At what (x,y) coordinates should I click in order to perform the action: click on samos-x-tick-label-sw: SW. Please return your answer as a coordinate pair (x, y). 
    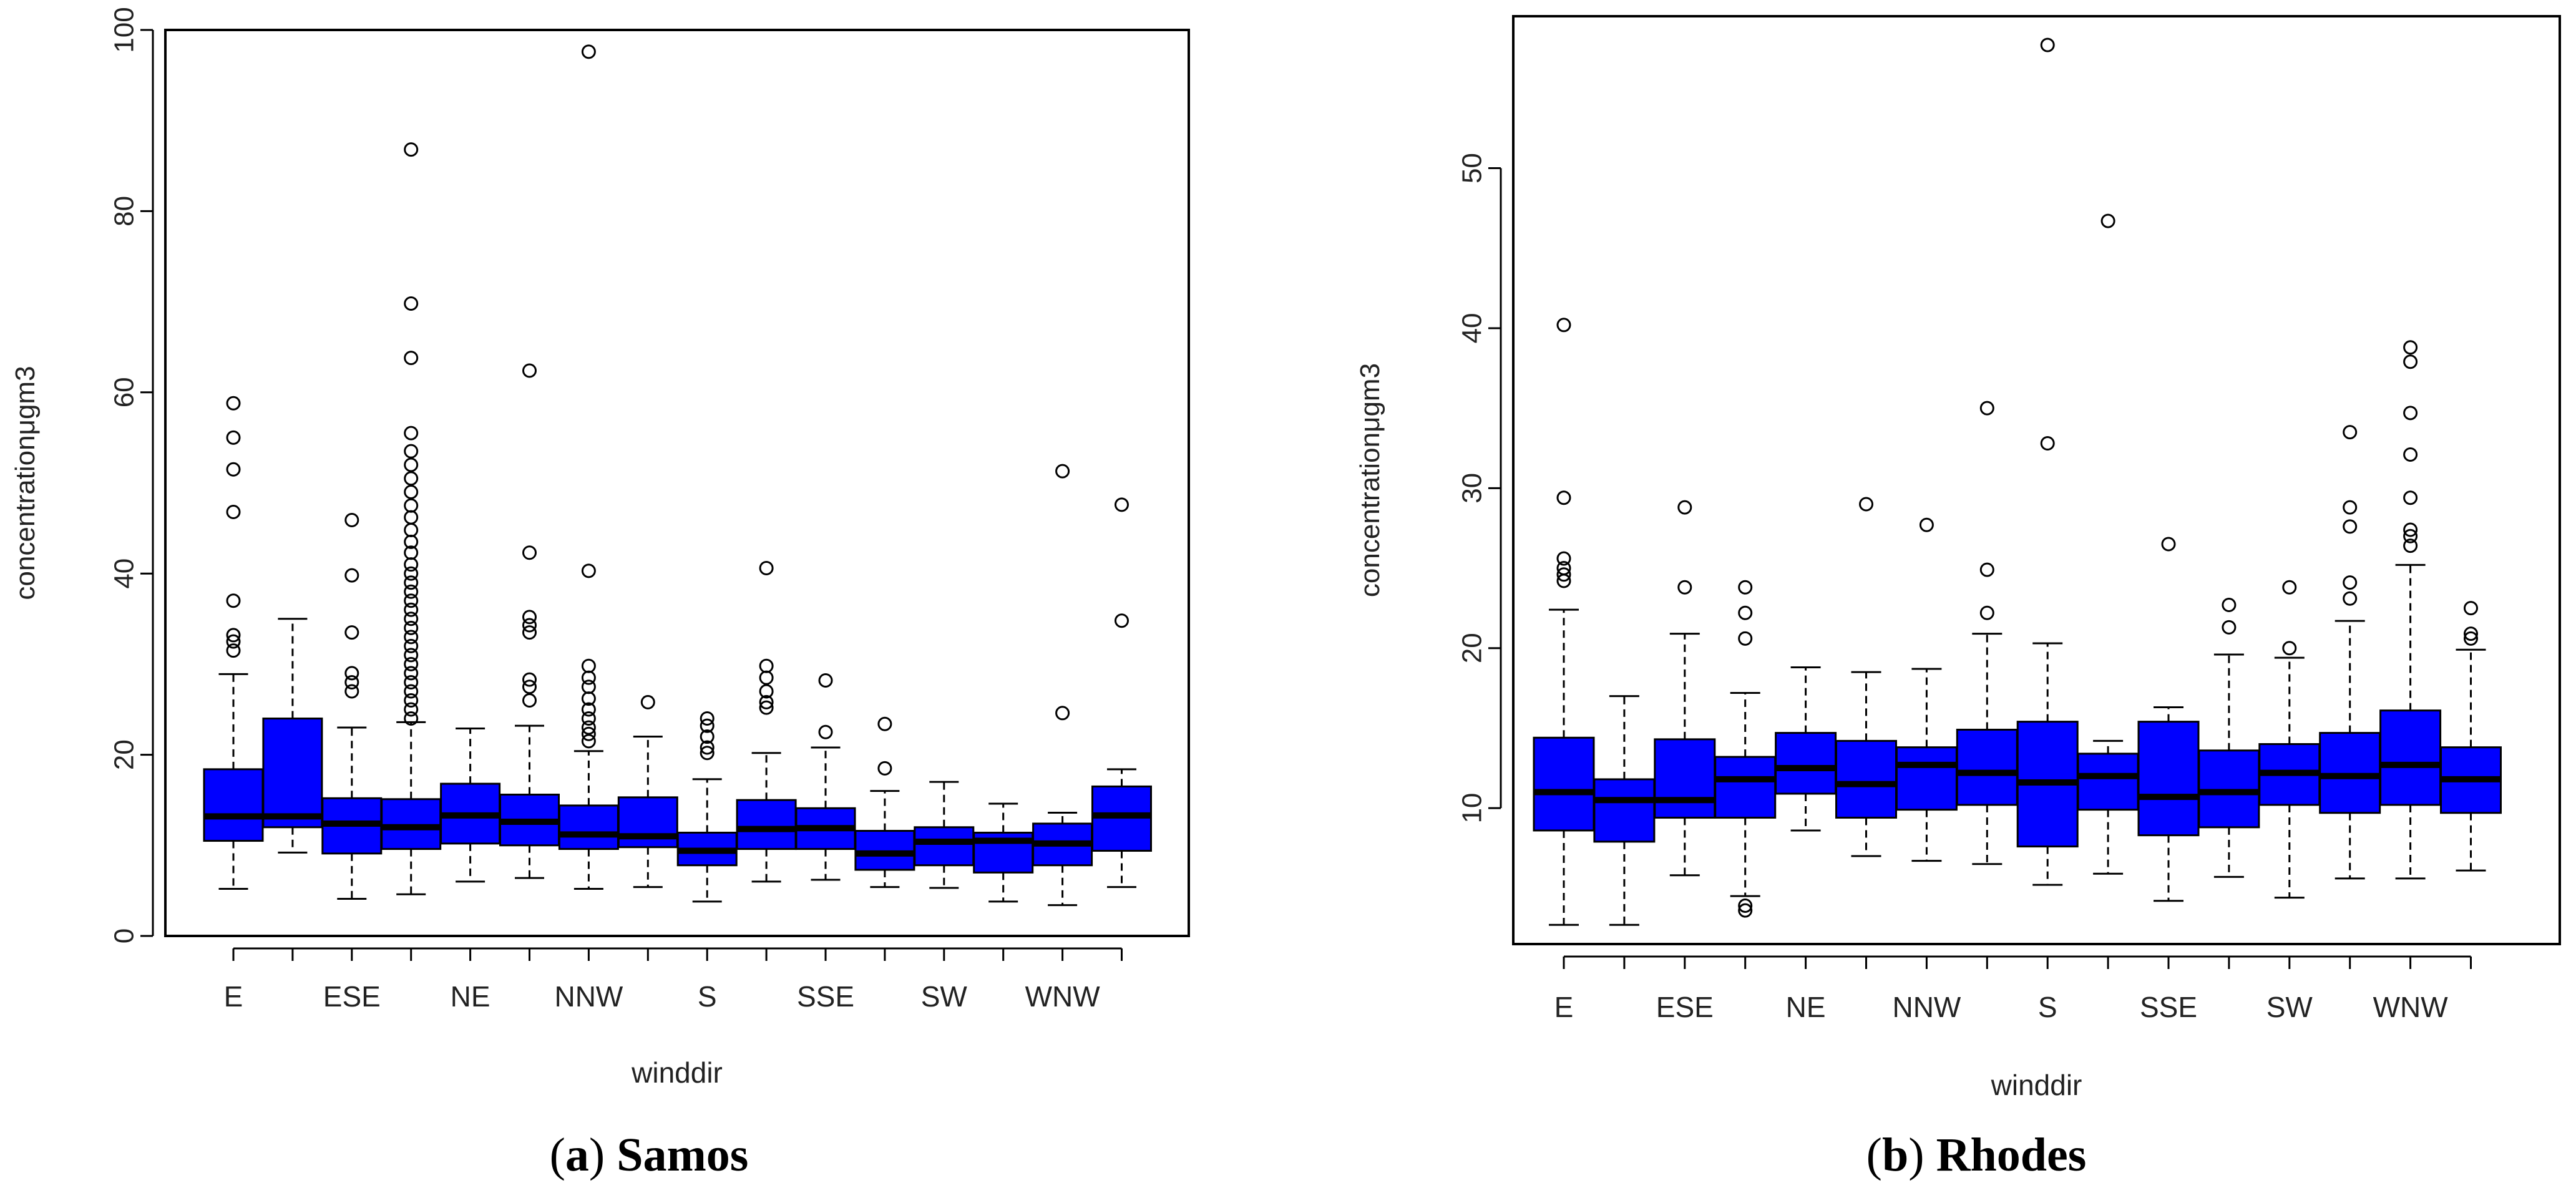
    Looking at the image, I should click on (944, 996).